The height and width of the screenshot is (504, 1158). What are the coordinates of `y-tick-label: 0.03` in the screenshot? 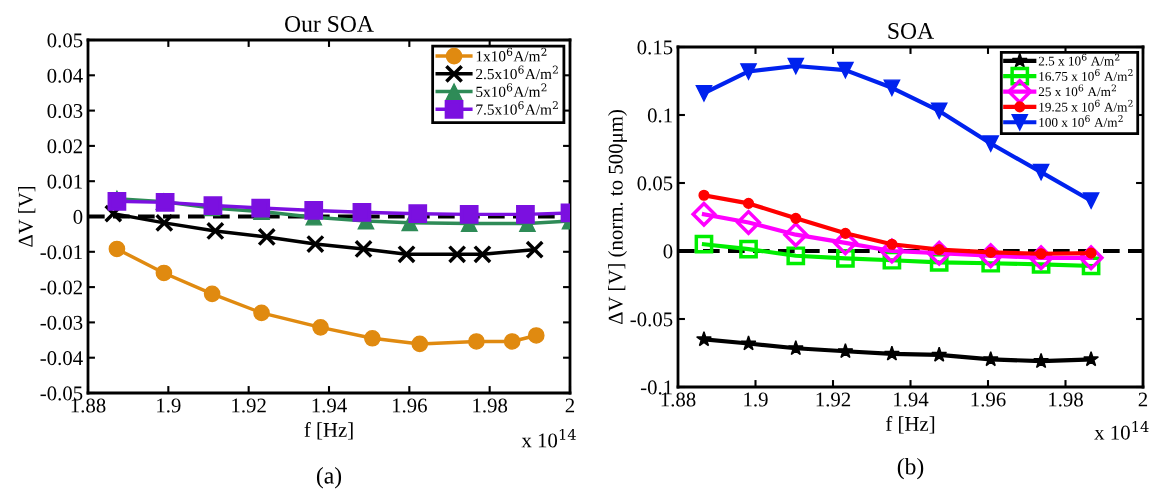 It's located at (65, 111).